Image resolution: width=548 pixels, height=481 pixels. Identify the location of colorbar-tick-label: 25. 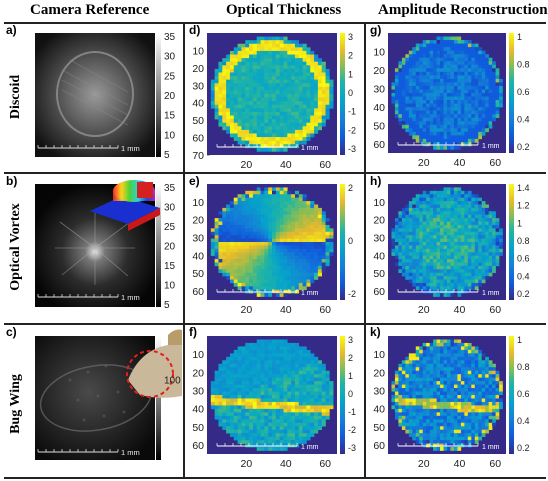
(170, 227).